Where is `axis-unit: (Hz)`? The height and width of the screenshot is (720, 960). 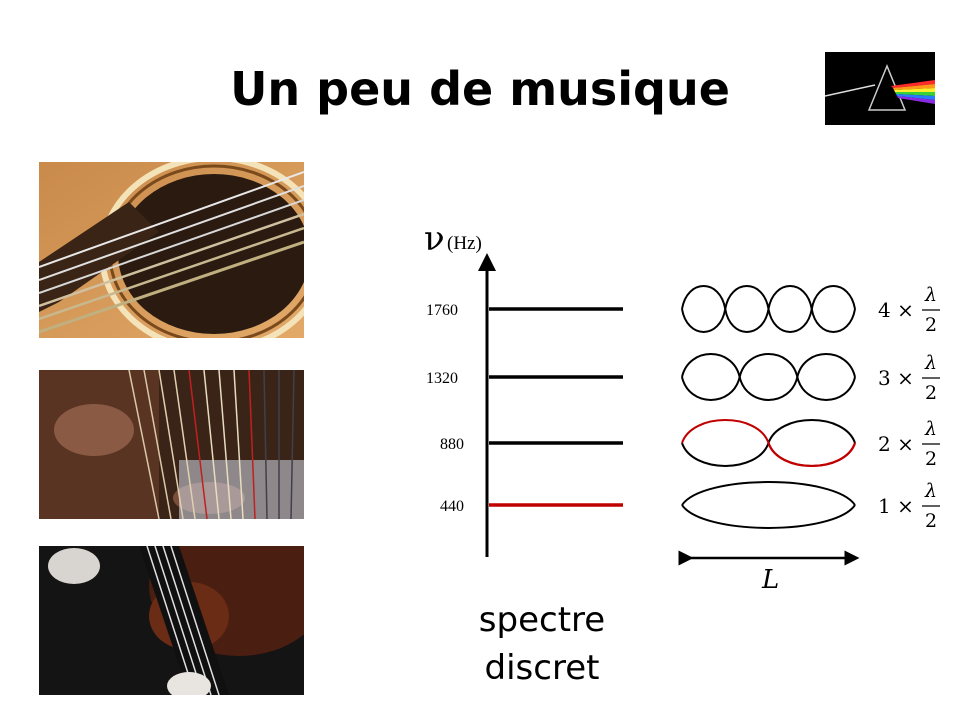 axis-unit: (Hz) is located at coordinates (464, 243).